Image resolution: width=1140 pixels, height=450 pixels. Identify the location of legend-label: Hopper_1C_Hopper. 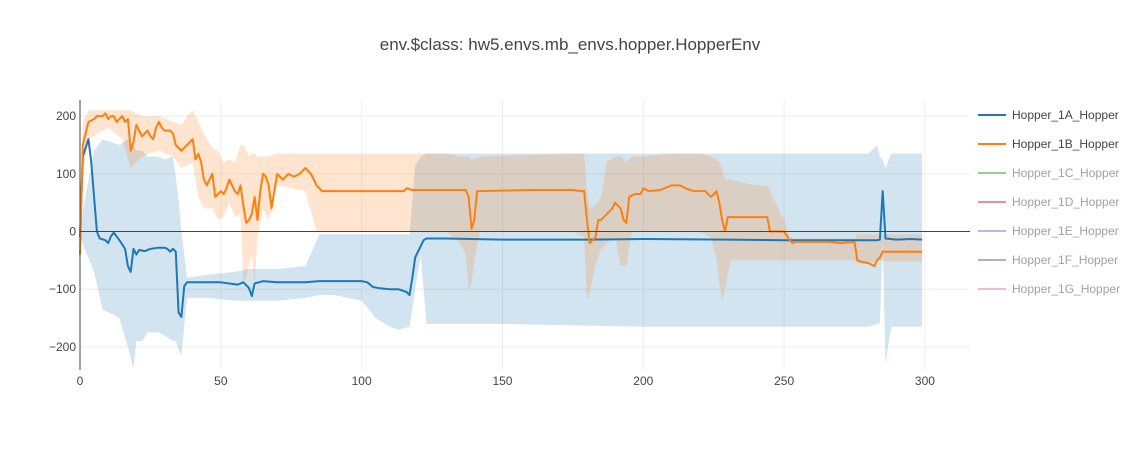
(1065, 173).